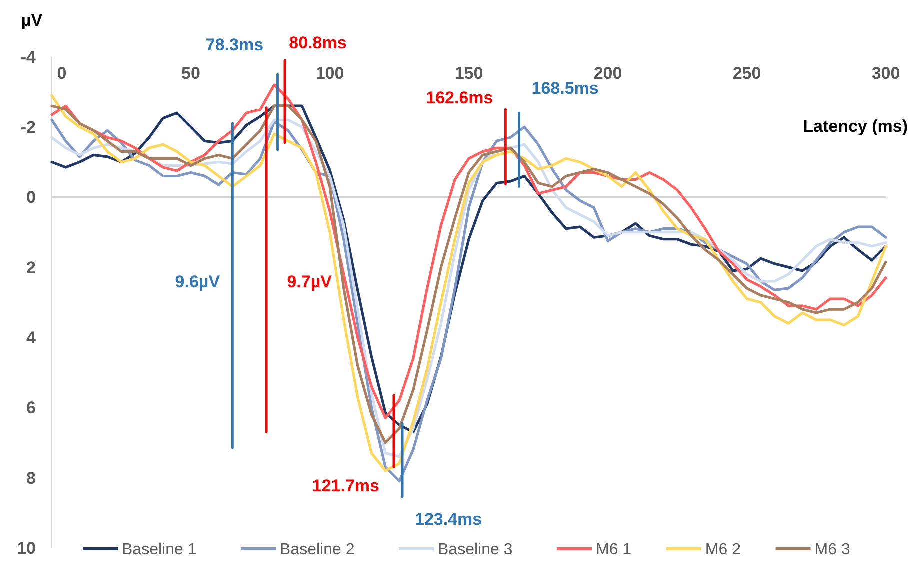  I want to click on legend-label: M6 1, so click(614, 550).